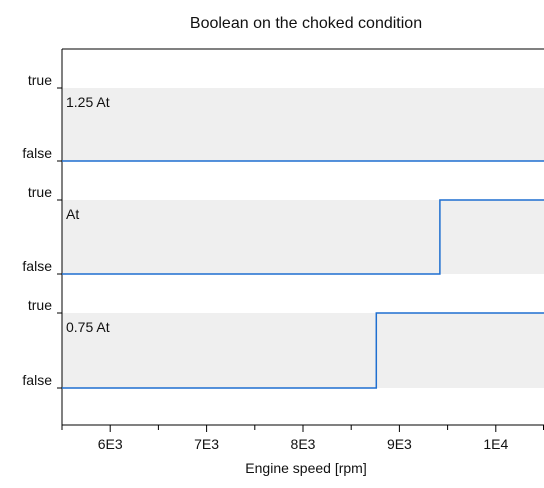 The width and height of the screenshot is (544, 488). Describe the element at coordinates (399, 444) in the screenshot. I see `x-tick-label-9E3: 9E3` at that location.